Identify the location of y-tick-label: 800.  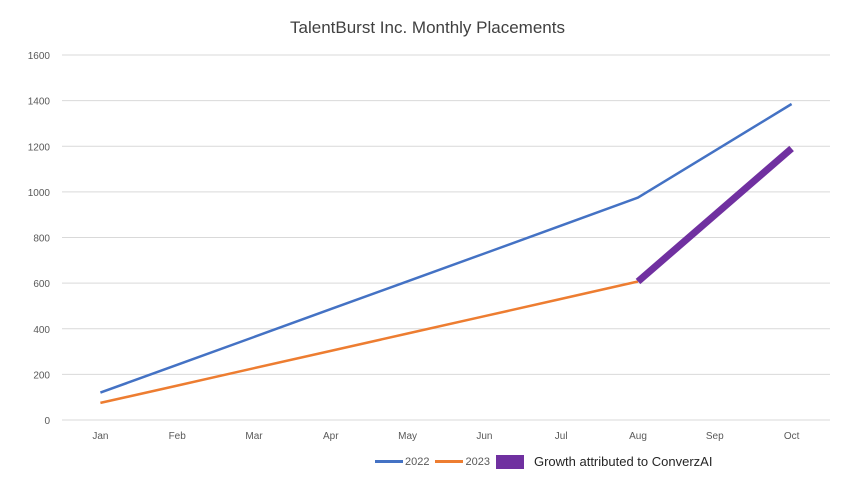
(41, 239).